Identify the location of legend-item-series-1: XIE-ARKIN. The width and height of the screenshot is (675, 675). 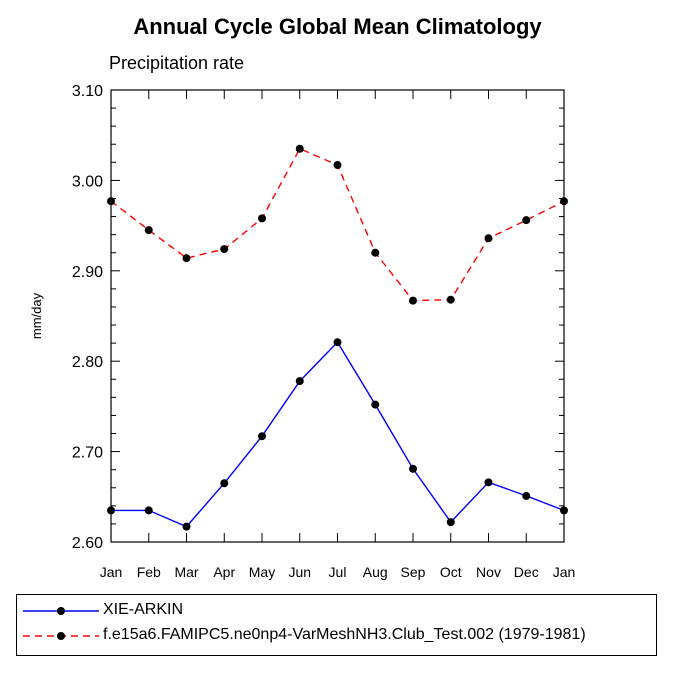
(336, 611).